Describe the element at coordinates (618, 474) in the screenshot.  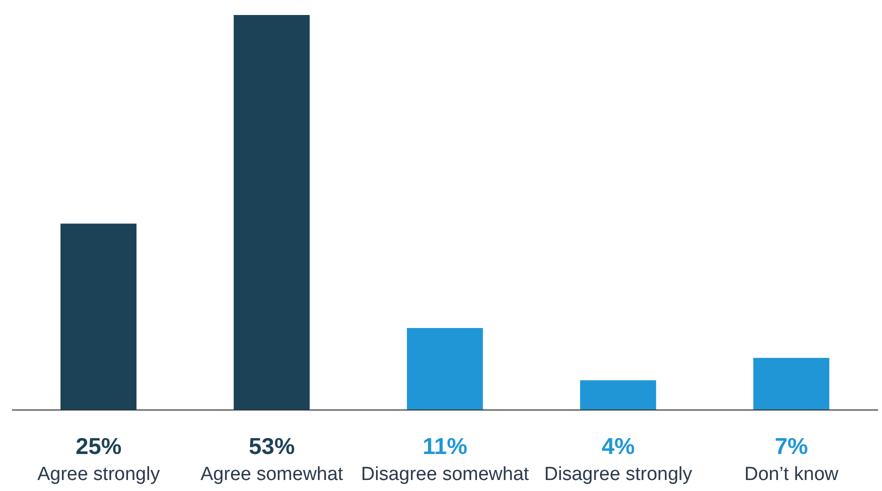
I see `x-tick-label: Disagree strongly` at that location.